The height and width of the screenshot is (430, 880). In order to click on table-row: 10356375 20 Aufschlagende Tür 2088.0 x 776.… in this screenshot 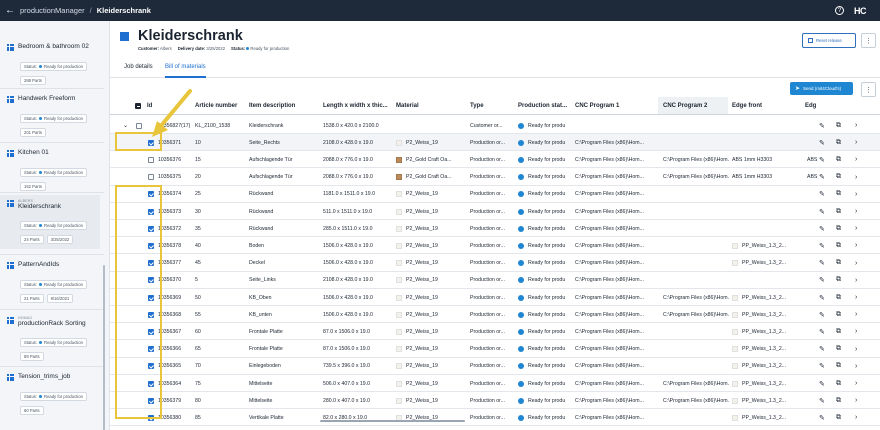, I will do `click(495, 177)`.